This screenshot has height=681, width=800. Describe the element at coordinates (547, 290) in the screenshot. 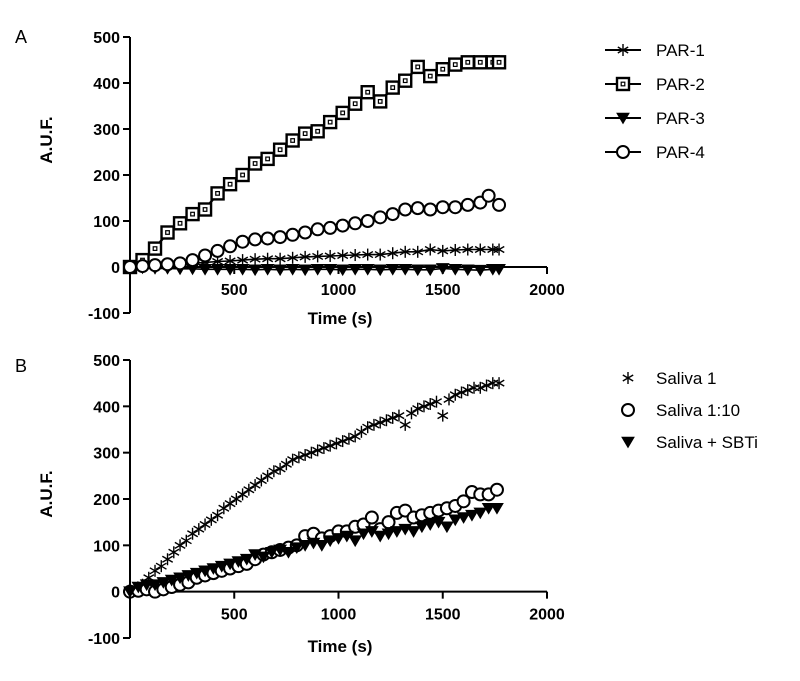

I see `panel-a-x-tick-label: 2000` at that location.